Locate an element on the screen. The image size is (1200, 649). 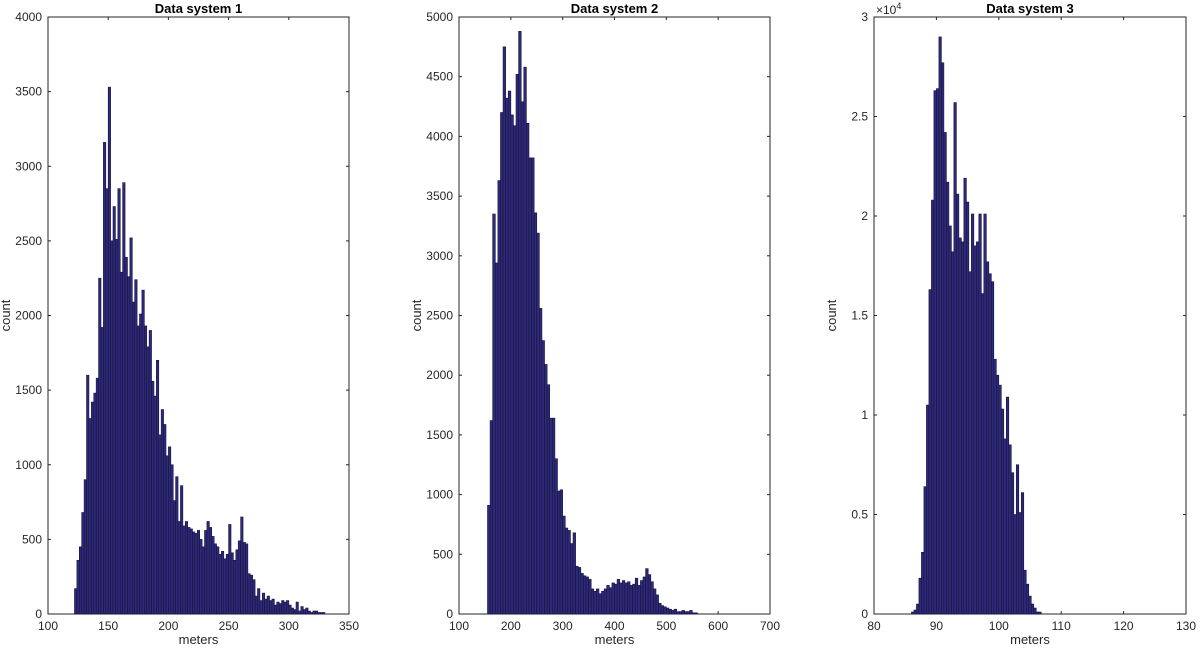
y-tick-label: 2000 is located at coordinates (439, 375).